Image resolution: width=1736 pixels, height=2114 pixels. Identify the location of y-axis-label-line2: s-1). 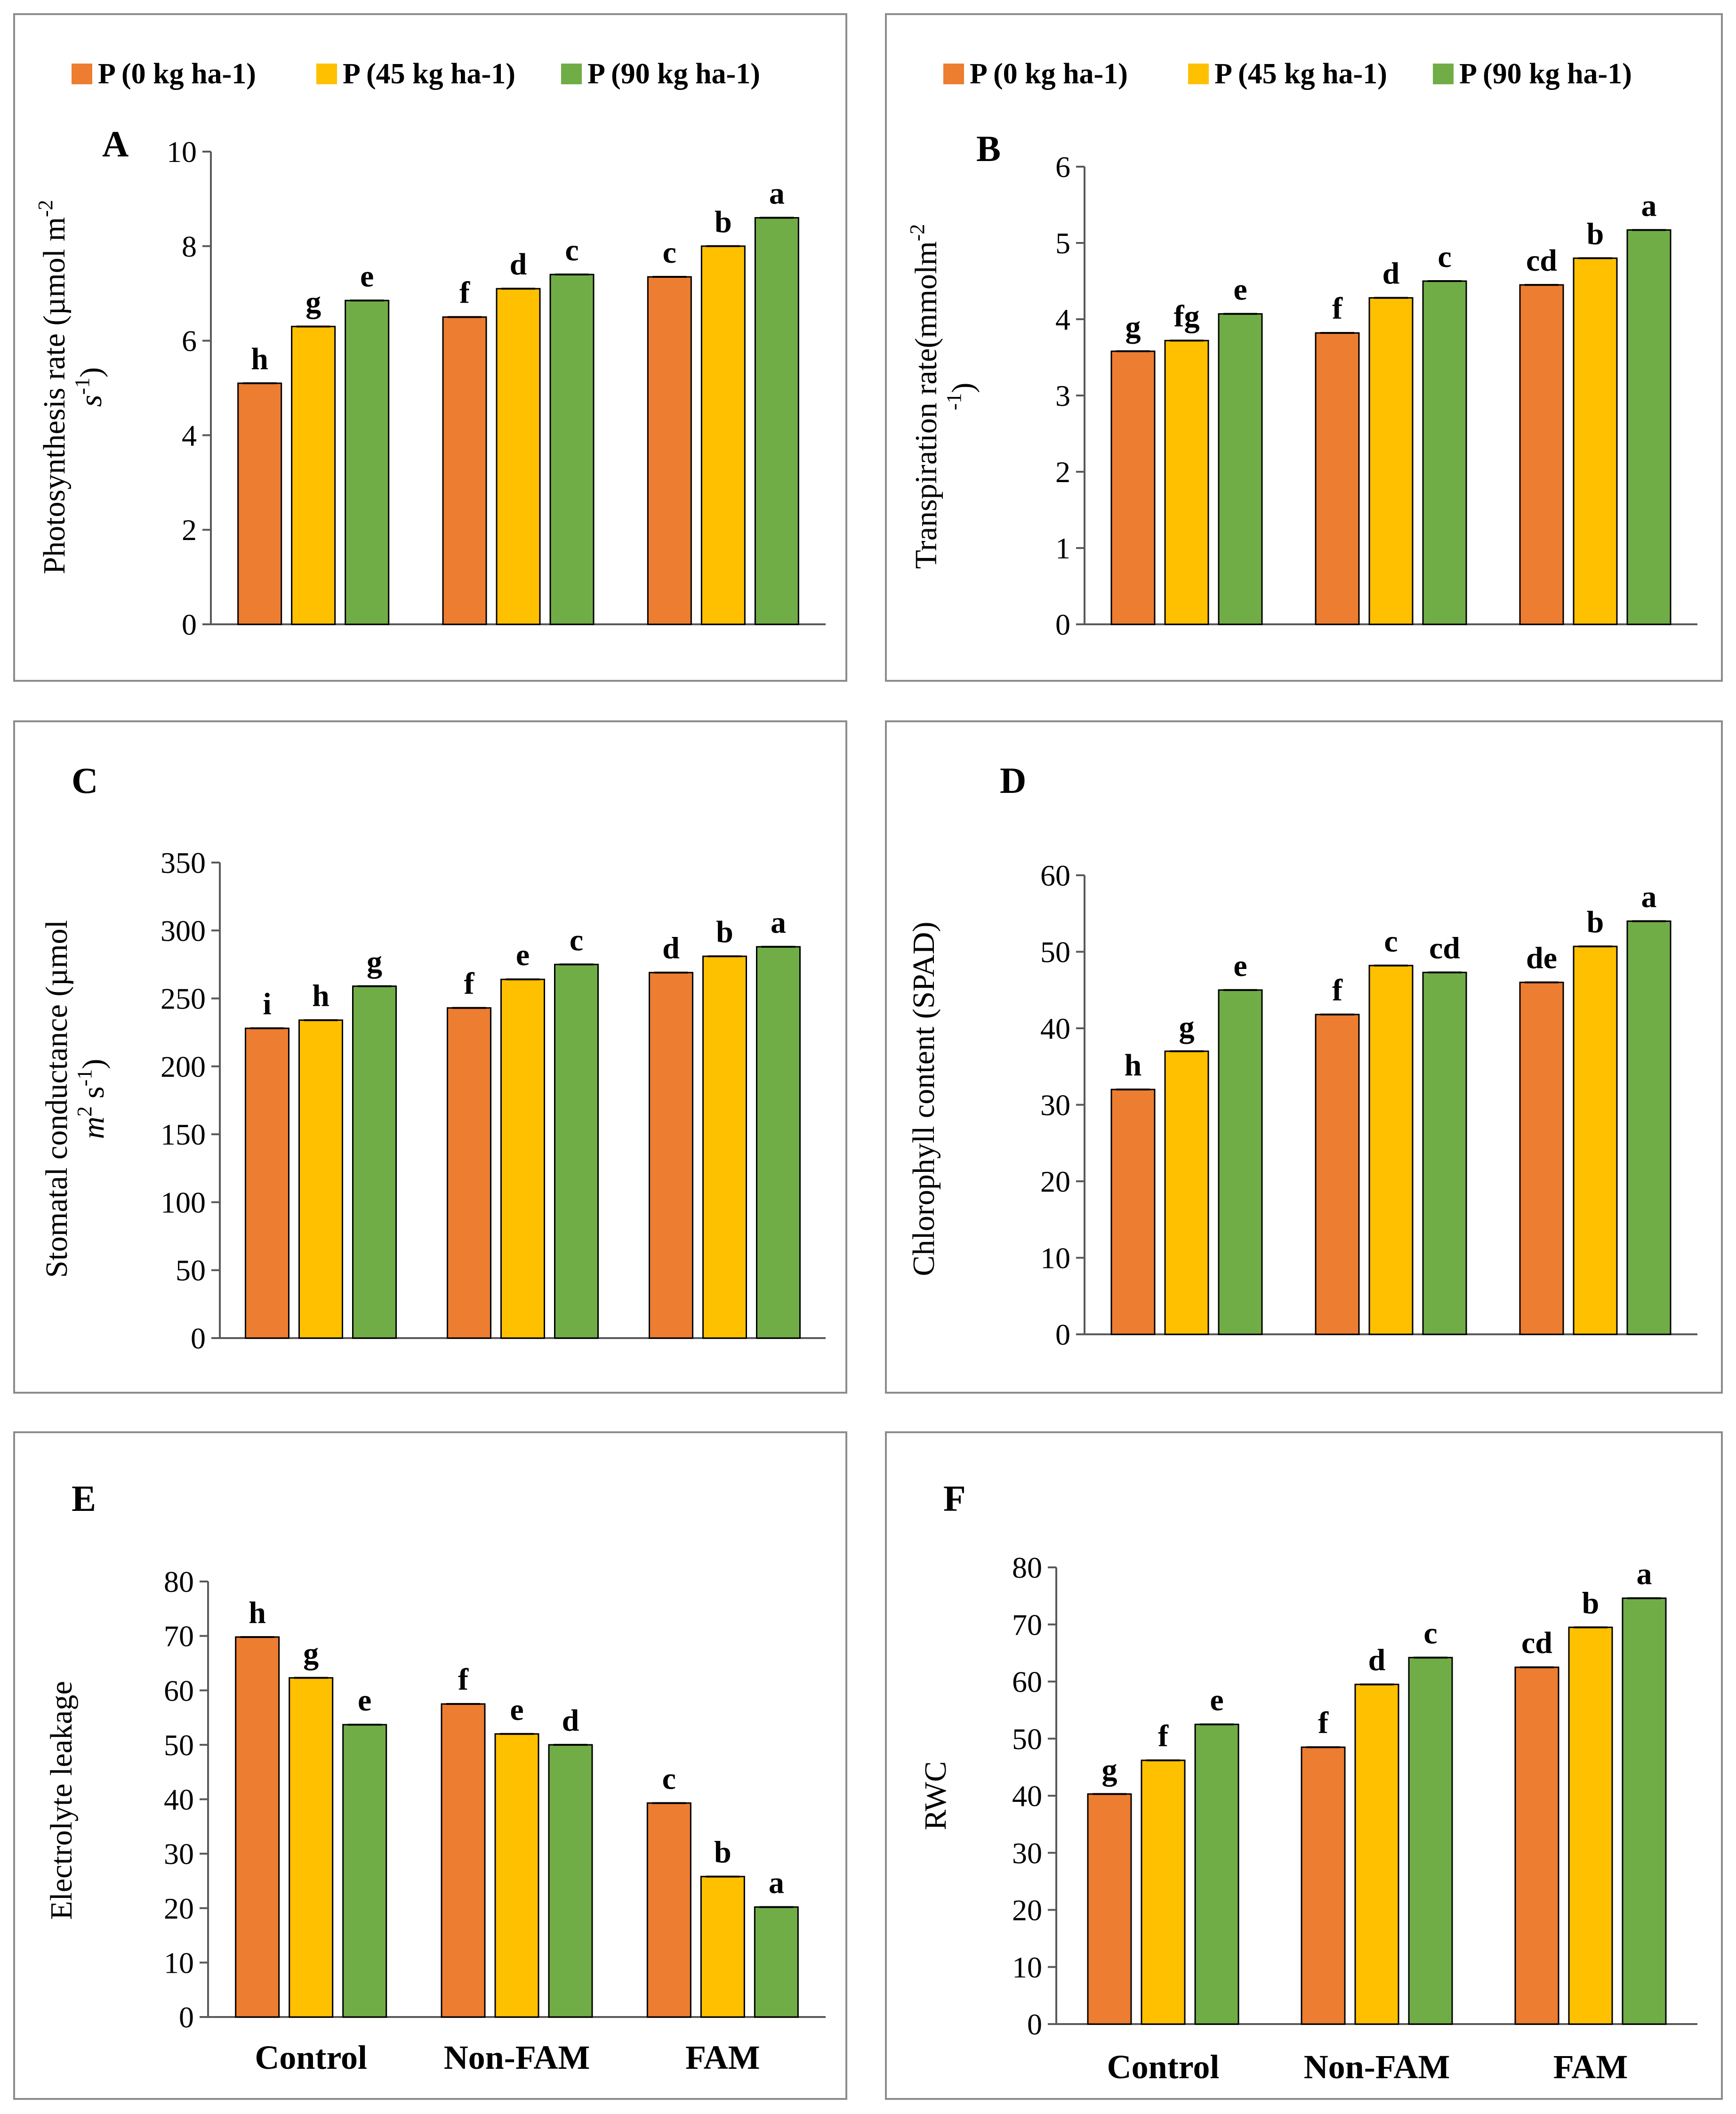
(90, 387).